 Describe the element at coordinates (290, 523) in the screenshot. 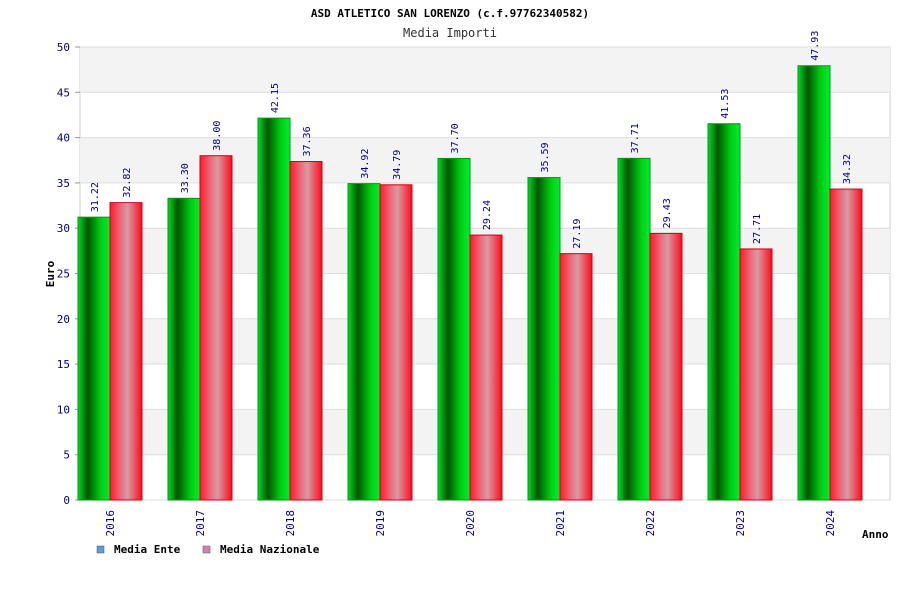

I see `x-tick-label: 2018` at that location.